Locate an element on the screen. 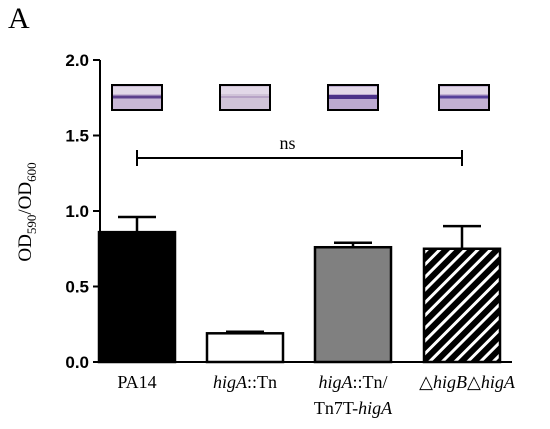 Image resolution: width=550 pixels, height=429 pixels. x-category-label: higA::Tn/ is located at coordinates (353, 382).